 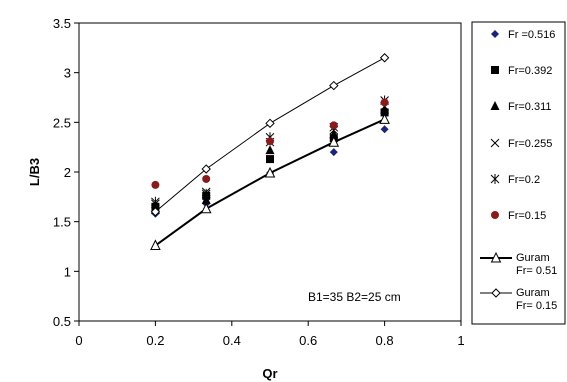 I want to click on y-tick-label: 1, so click(x=67, y=271).